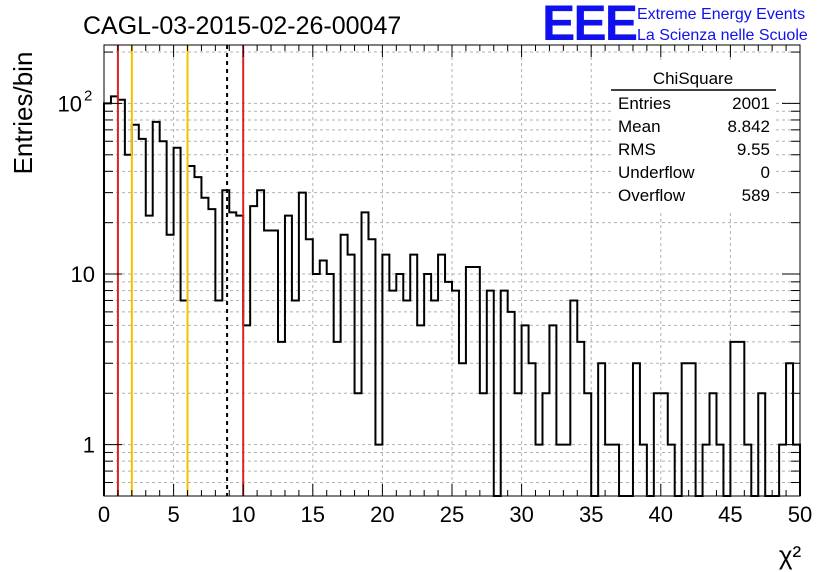  Describe the element at coordinates (765, 172) in the screenshot. I see `stats-value: 0` at that location.